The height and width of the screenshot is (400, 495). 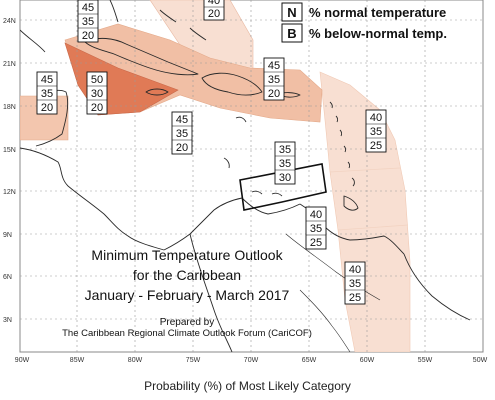 I want to click on lat-label: 6N, so click(x=7, y=277).